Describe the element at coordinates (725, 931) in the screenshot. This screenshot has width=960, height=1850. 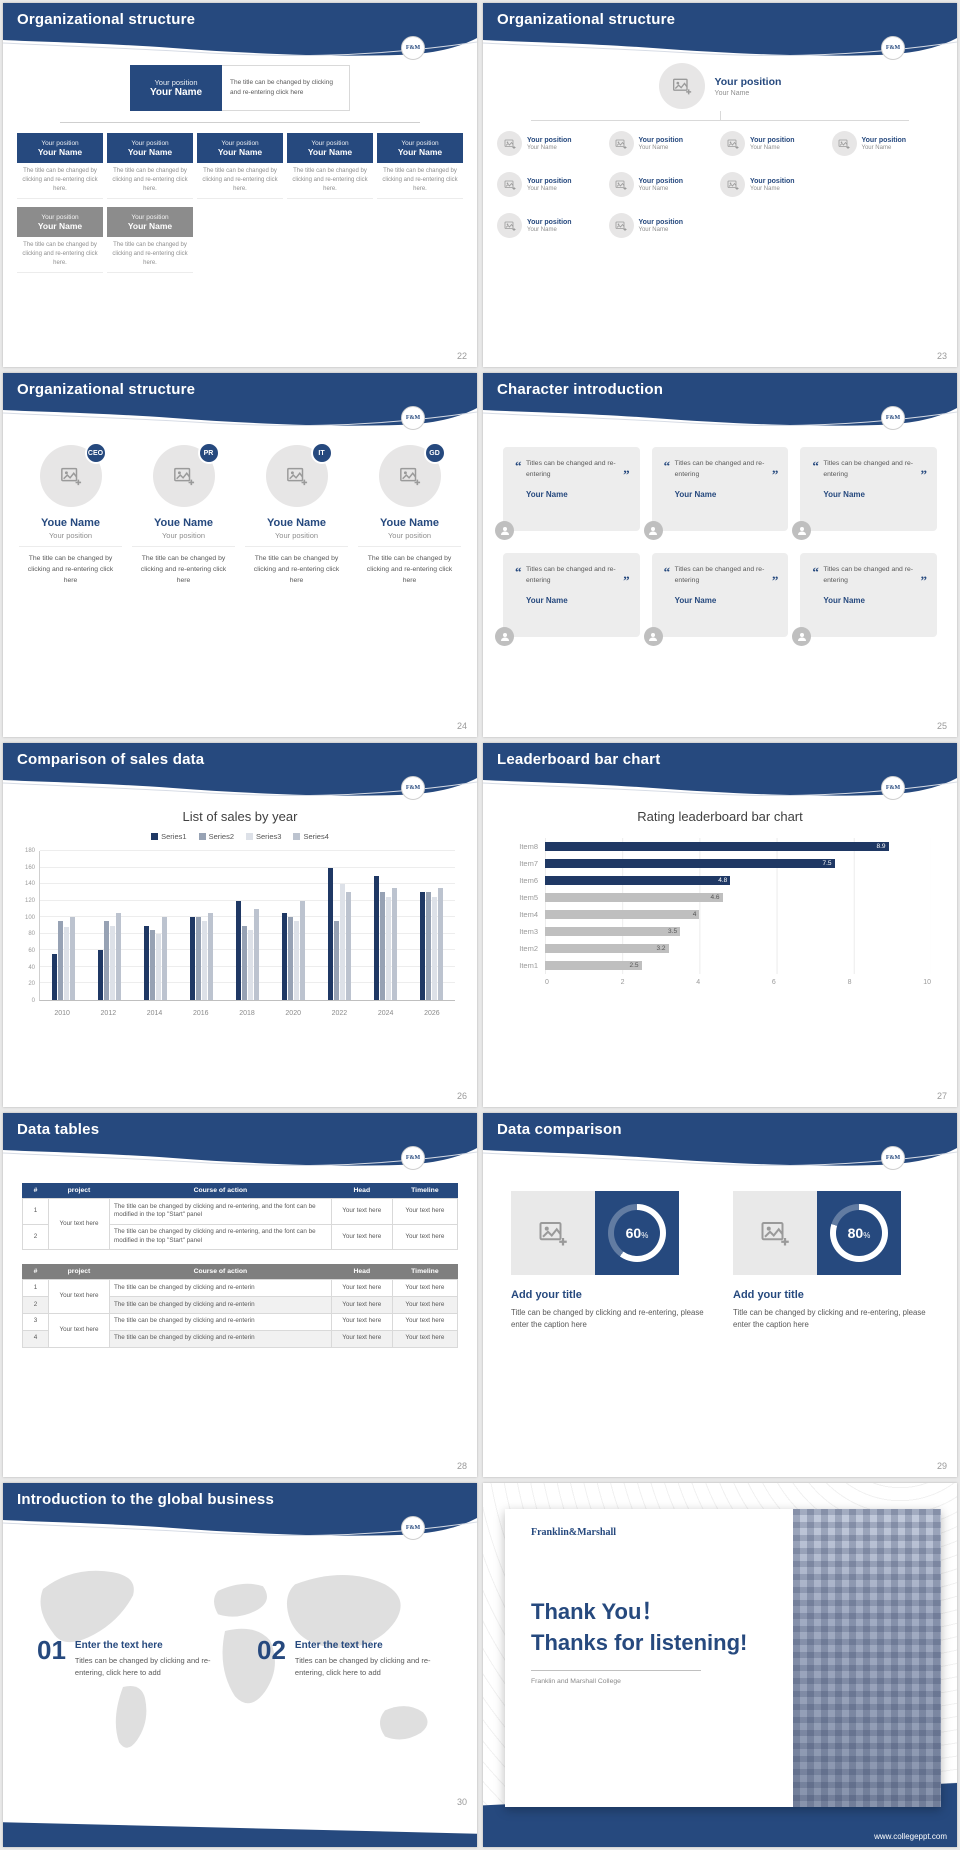
I see `bar-row-Item3: Item3 3.5` at that location.